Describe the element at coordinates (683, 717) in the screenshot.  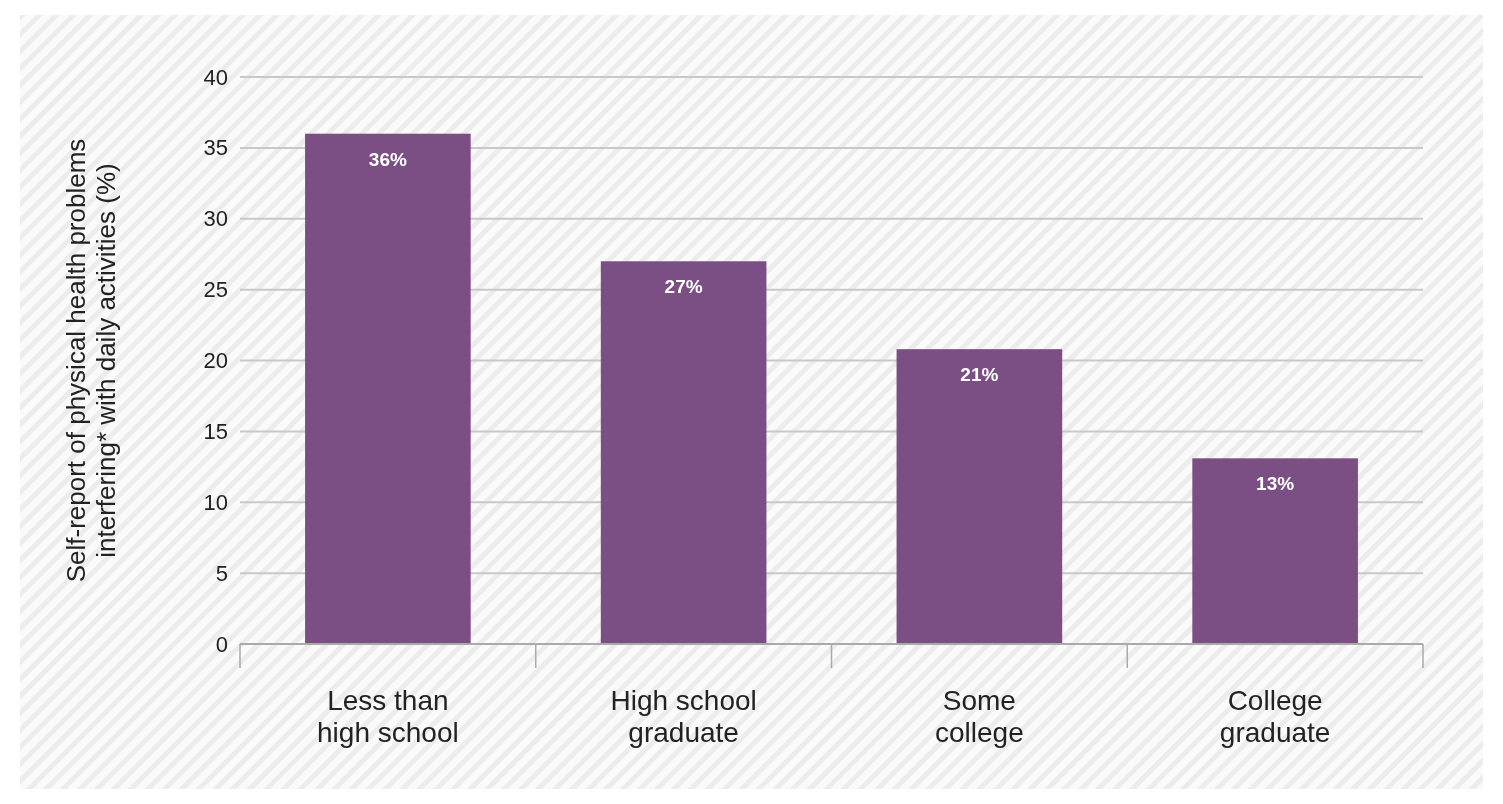
I see `x-tick-label: High school graduate` at that location.